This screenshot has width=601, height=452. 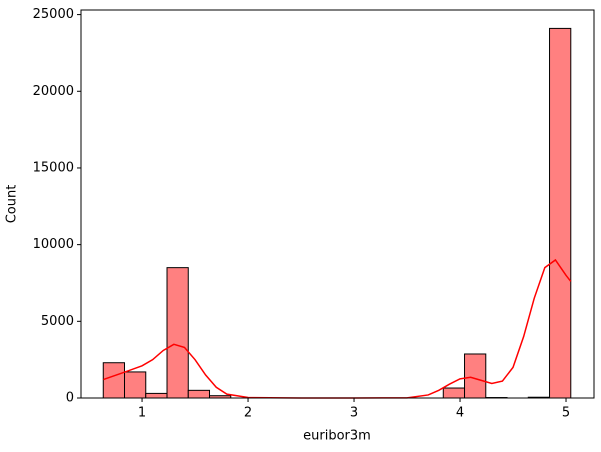 I want to click on x-axis-label: euribor3m, so click(x=337, y=436).